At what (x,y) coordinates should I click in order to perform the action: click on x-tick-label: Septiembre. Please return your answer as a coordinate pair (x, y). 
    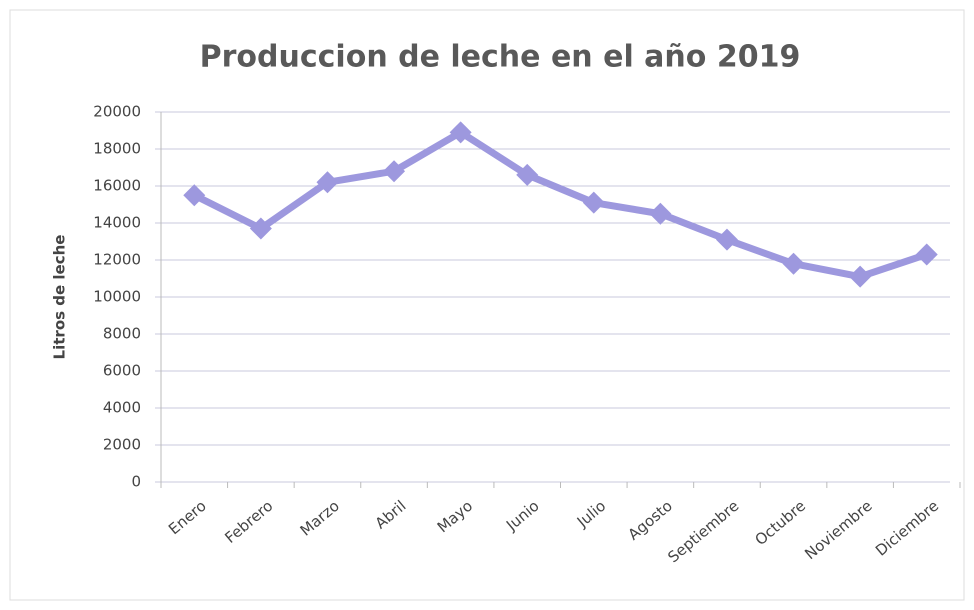
    Looking at the image, I should click on (703, 532).